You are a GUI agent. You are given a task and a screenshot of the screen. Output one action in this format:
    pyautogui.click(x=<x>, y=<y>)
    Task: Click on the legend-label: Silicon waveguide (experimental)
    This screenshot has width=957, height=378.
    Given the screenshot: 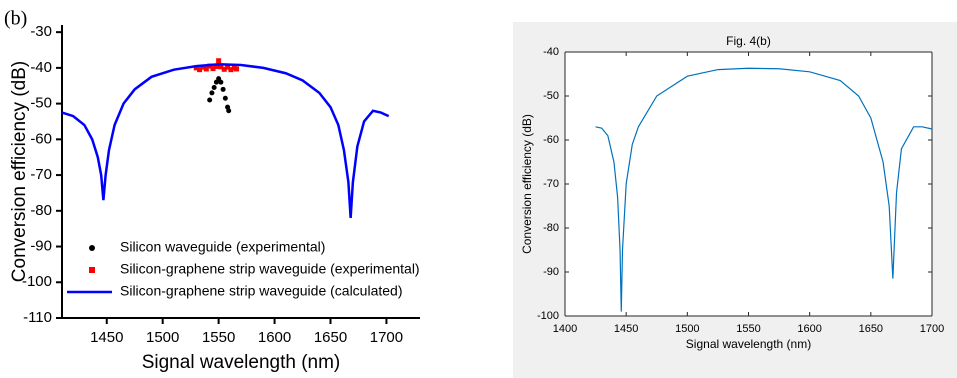 What is the action you would take?
    pyautogui.click(x=222, y=247)
    